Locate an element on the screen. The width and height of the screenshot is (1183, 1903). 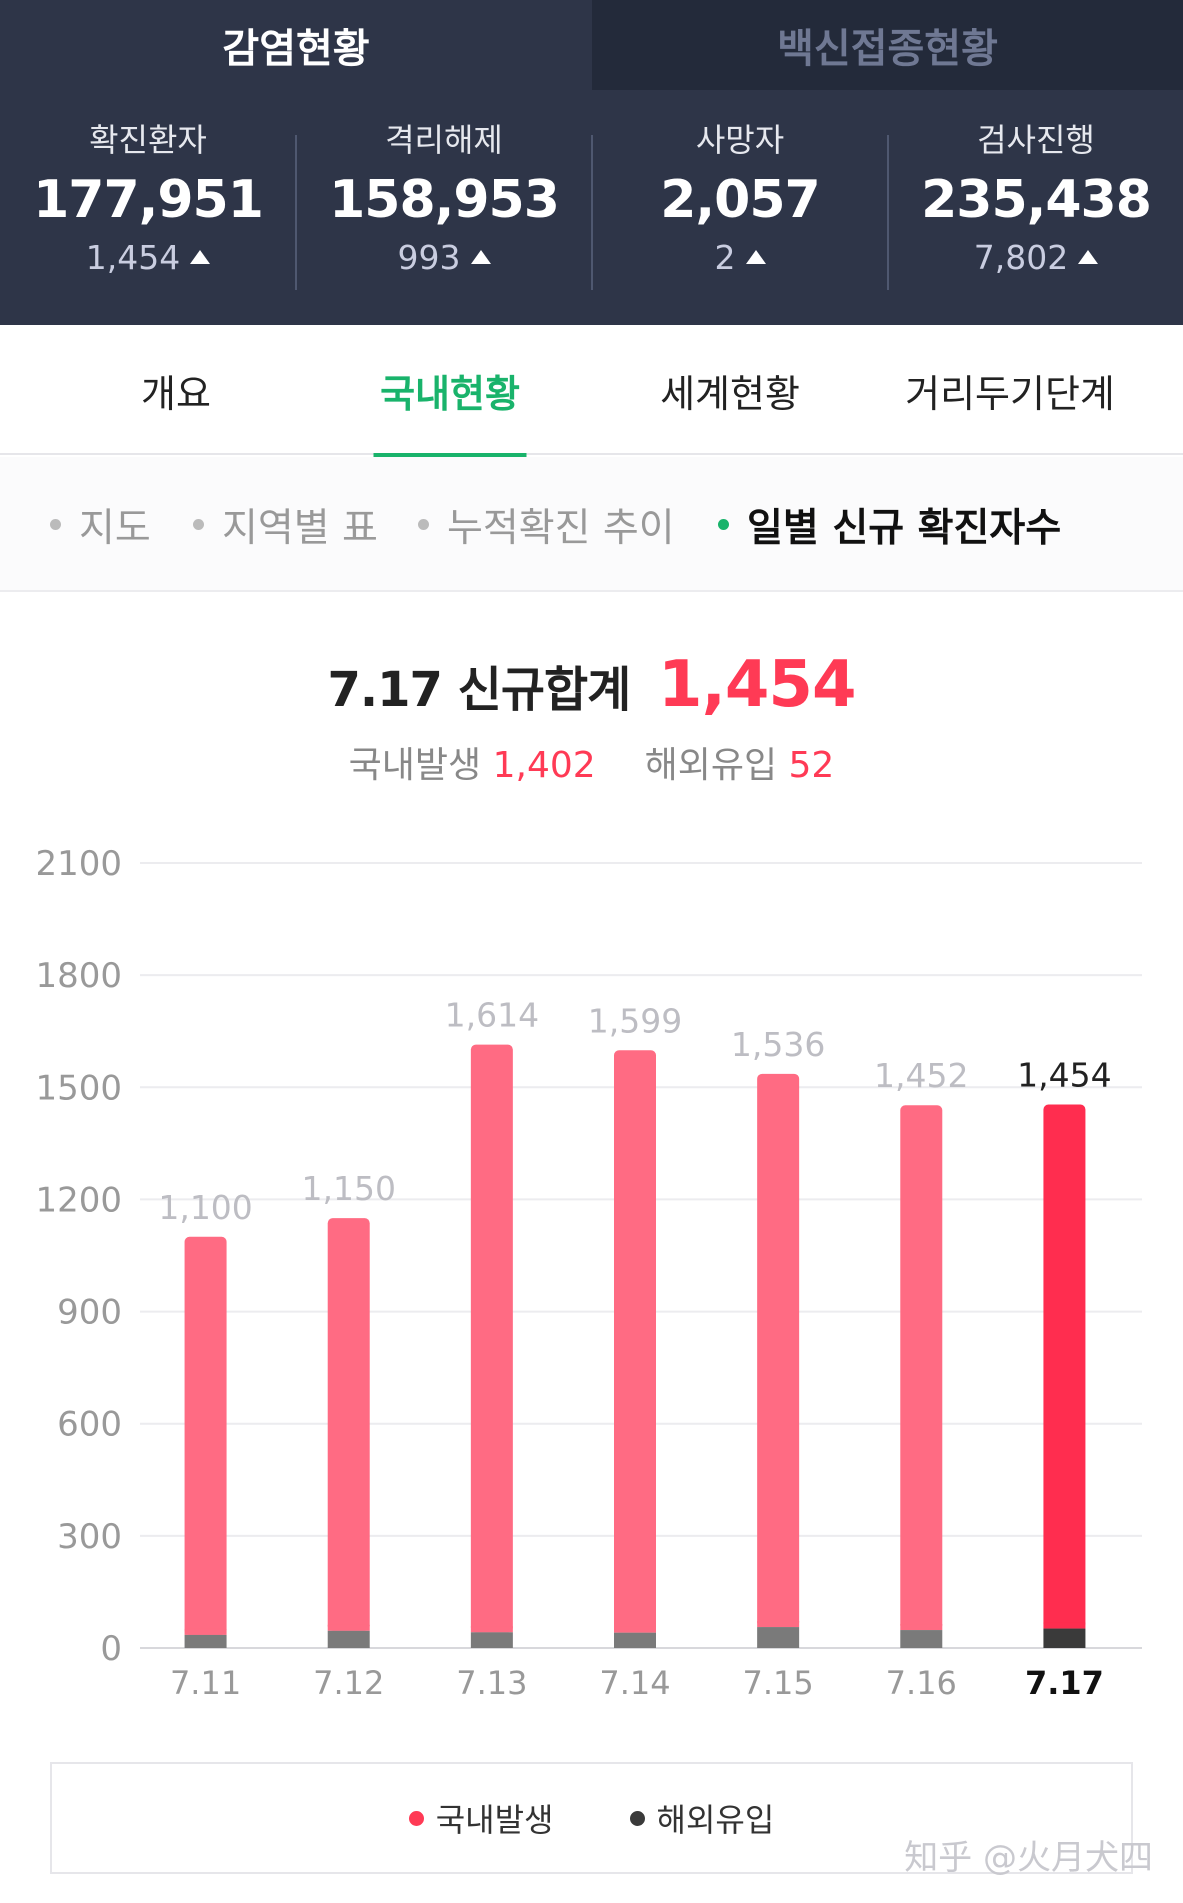
subtab-map: 지도 is located at coordinates (100, 524).